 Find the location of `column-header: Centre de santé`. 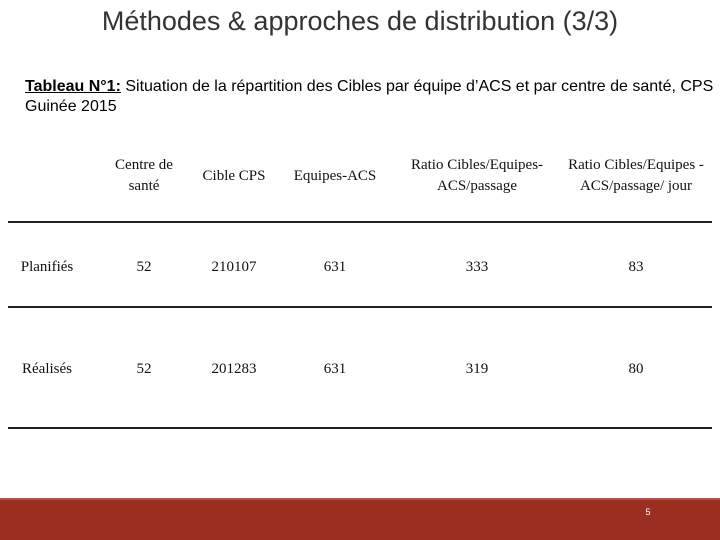

column-header: Centre de santé is located at coordinates (144, 175).